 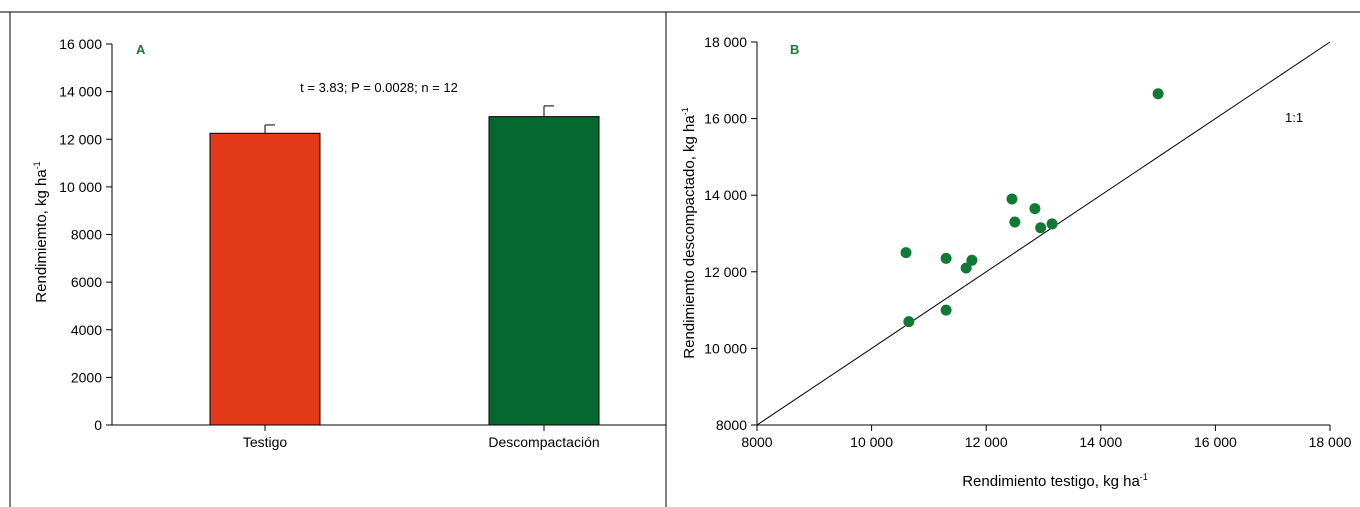 I want to click on x-tick-label: 16 000, so click(x=1215, y=442).